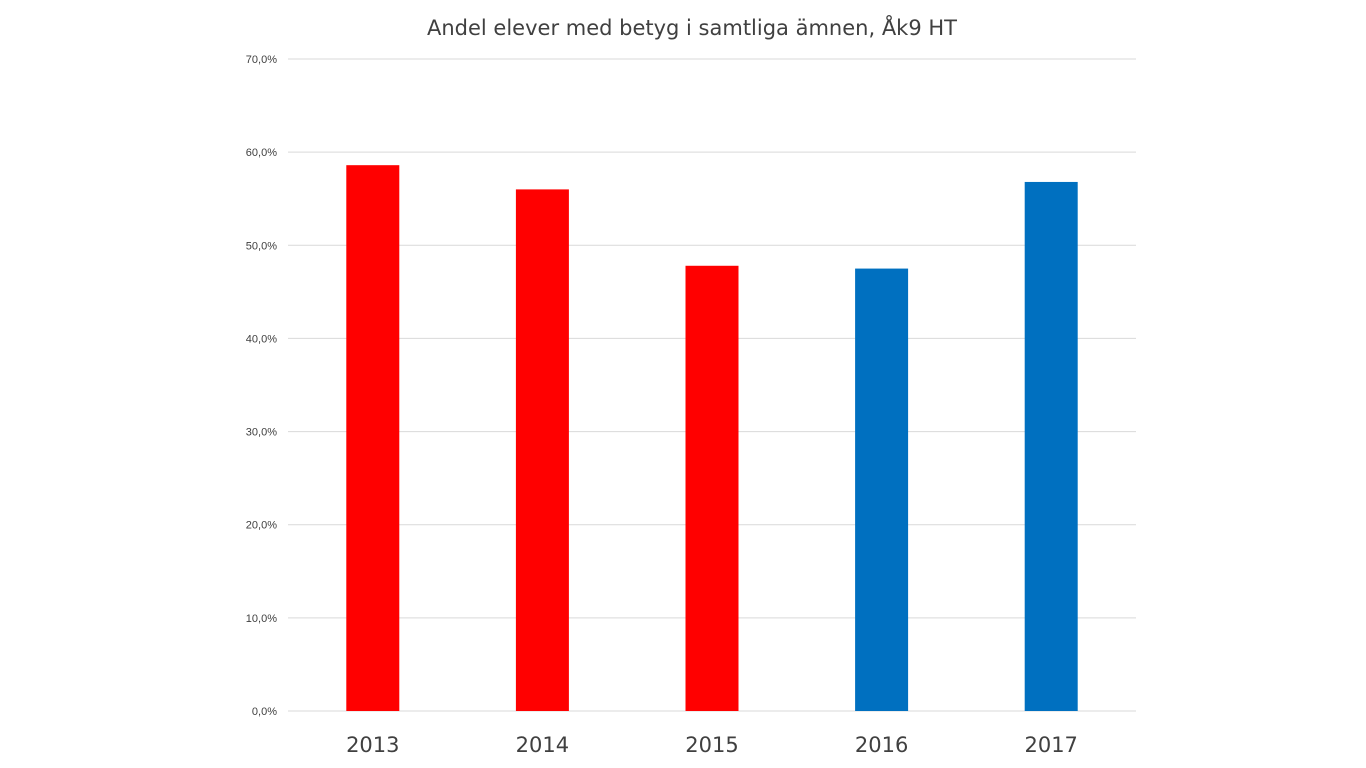 This screenshot has height=768, width=1366. Describe the element at coordinates (261, 433) in the screenshot. I see `y-tick-label: 30,0%` at that location.